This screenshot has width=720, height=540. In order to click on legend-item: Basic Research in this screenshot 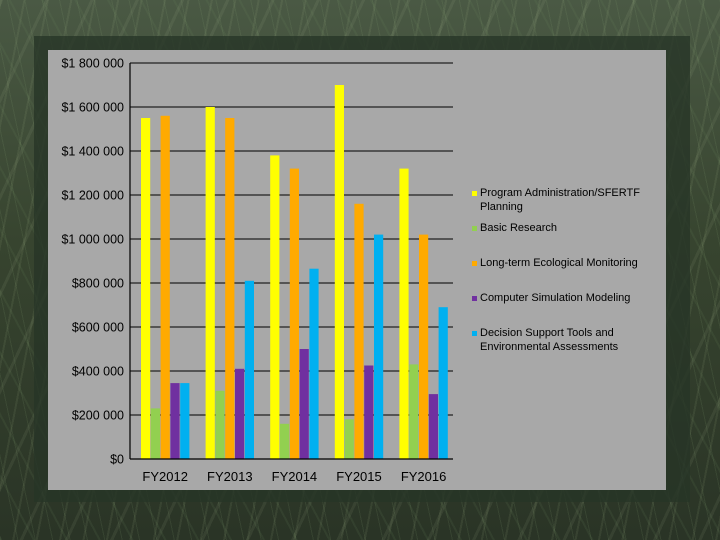, I will do `click(514, 228)`.